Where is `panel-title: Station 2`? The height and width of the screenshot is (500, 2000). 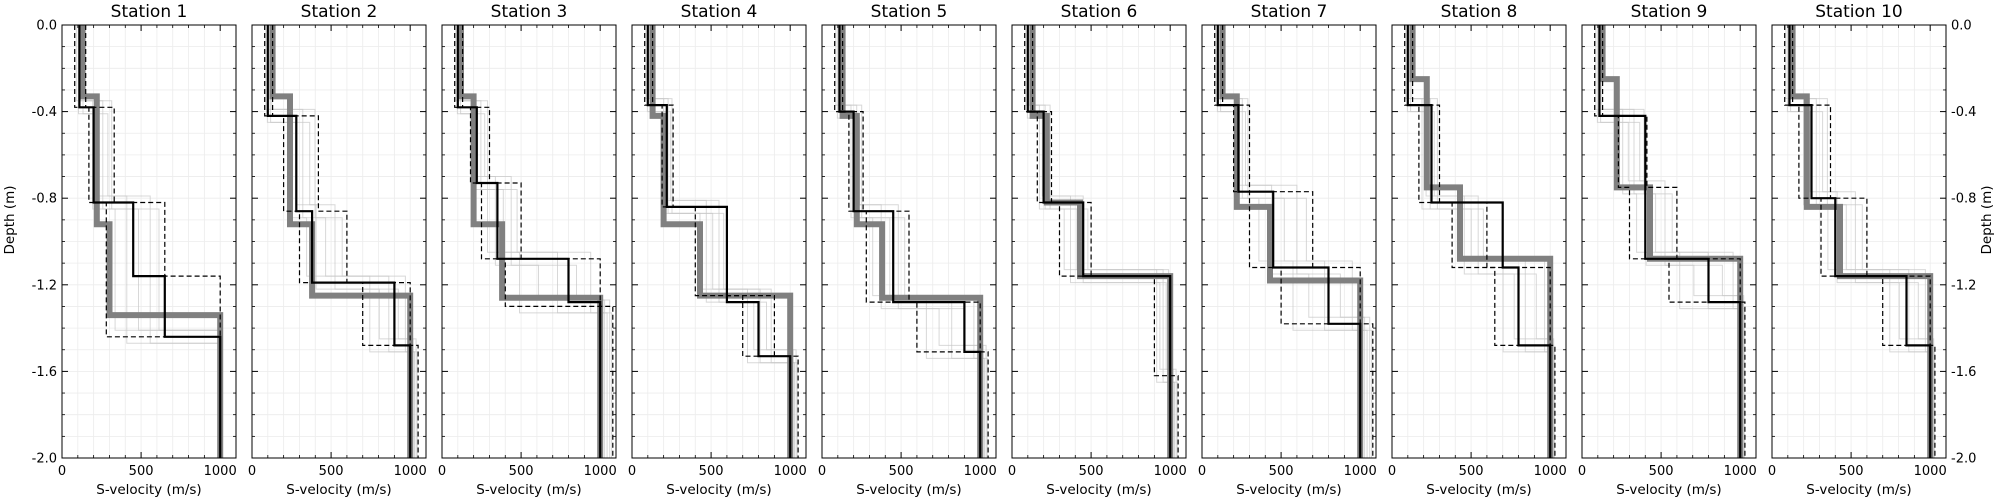
panel-title: Station 2 is located at coordinates (339, 12).